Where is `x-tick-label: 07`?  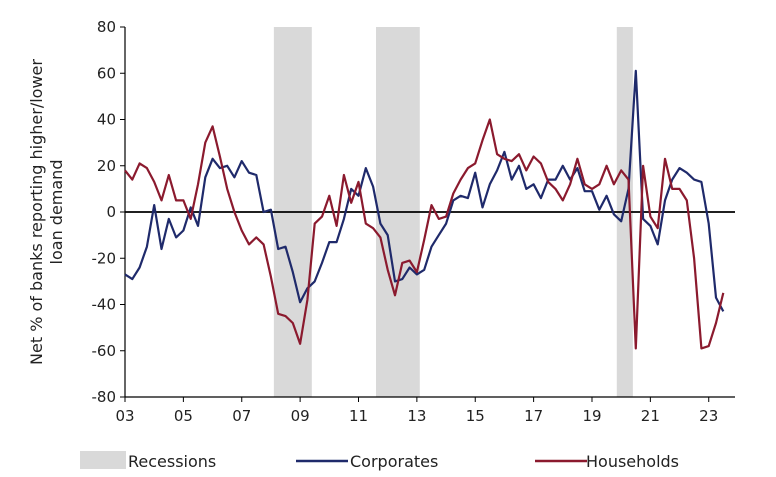 x-tick-label: 07 is located at coordinates (241, 416).